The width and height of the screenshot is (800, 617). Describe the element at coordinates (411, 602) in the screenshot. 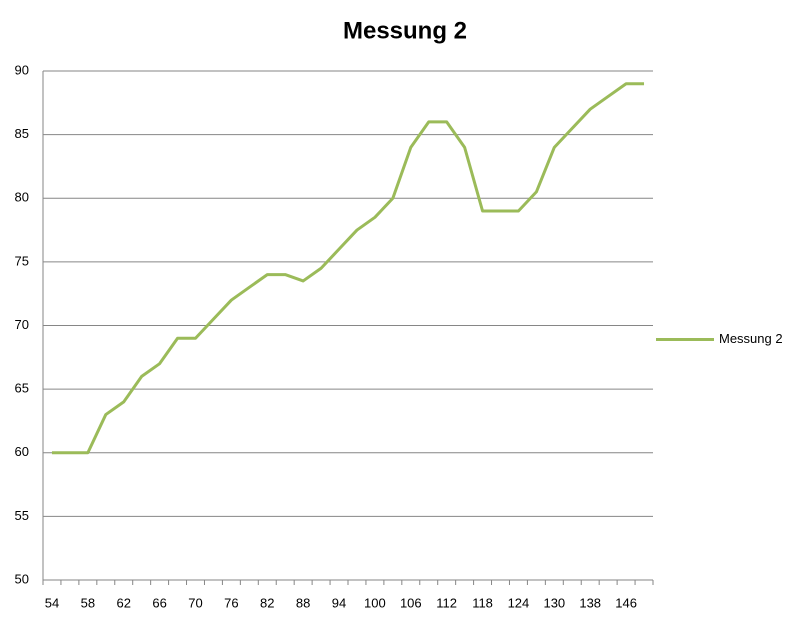

I see `x-tick-label: 106` at that location.